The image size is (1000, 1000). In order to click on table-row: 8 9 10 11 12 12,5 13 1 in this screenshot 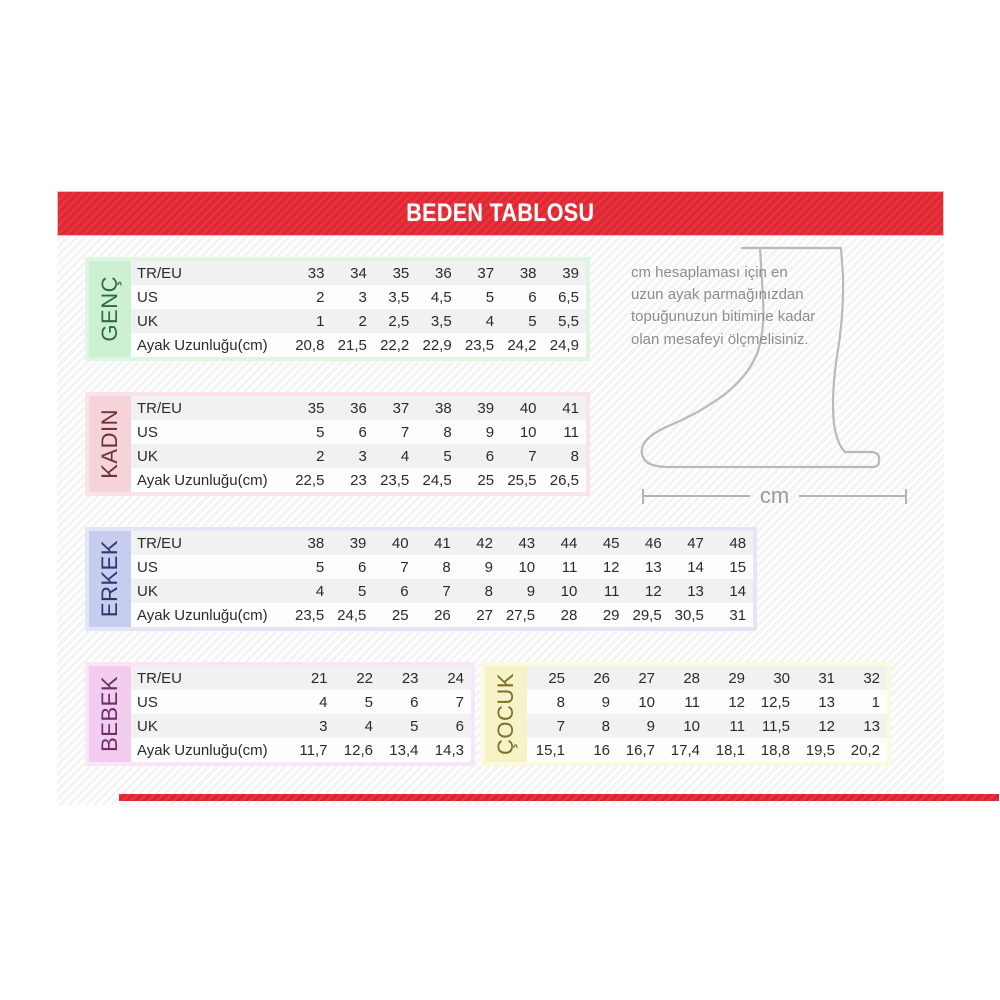, I will do `click(707, 702)`.